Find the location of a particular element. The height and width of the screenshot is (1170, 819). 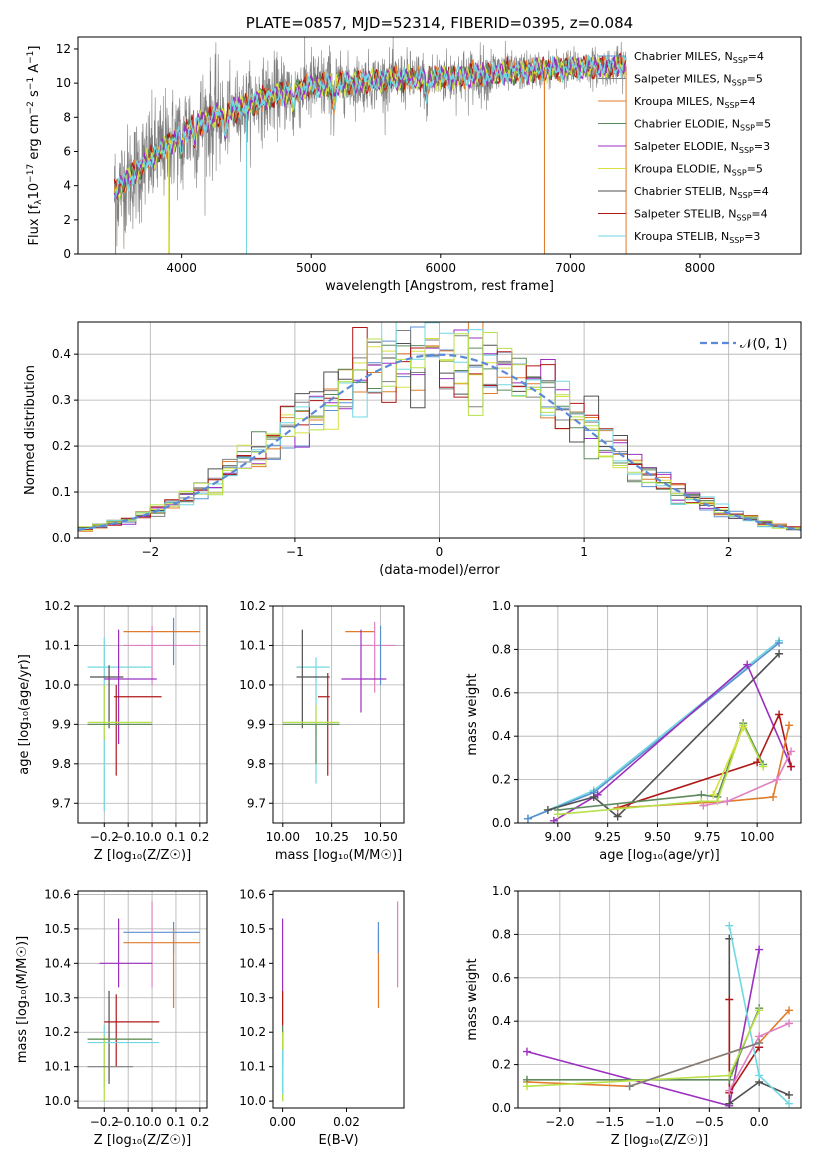

legend-entry: 𝒩(0, 1) is located at coordinates (763, 344).